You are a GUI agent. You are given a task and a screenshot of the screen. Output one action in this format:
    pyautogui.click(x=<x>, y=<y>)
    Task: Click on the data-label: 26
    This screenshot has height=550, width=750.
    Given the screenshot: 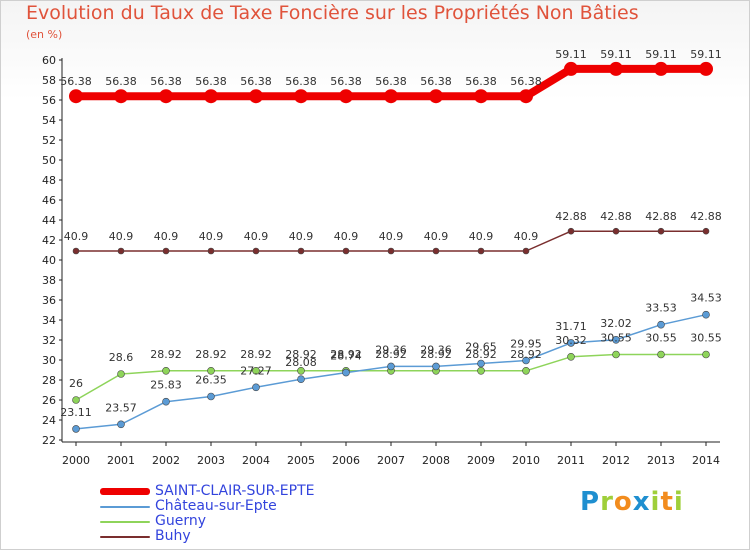 What is the action you would take?
    pyautogui.click(x=76, y=383)
    